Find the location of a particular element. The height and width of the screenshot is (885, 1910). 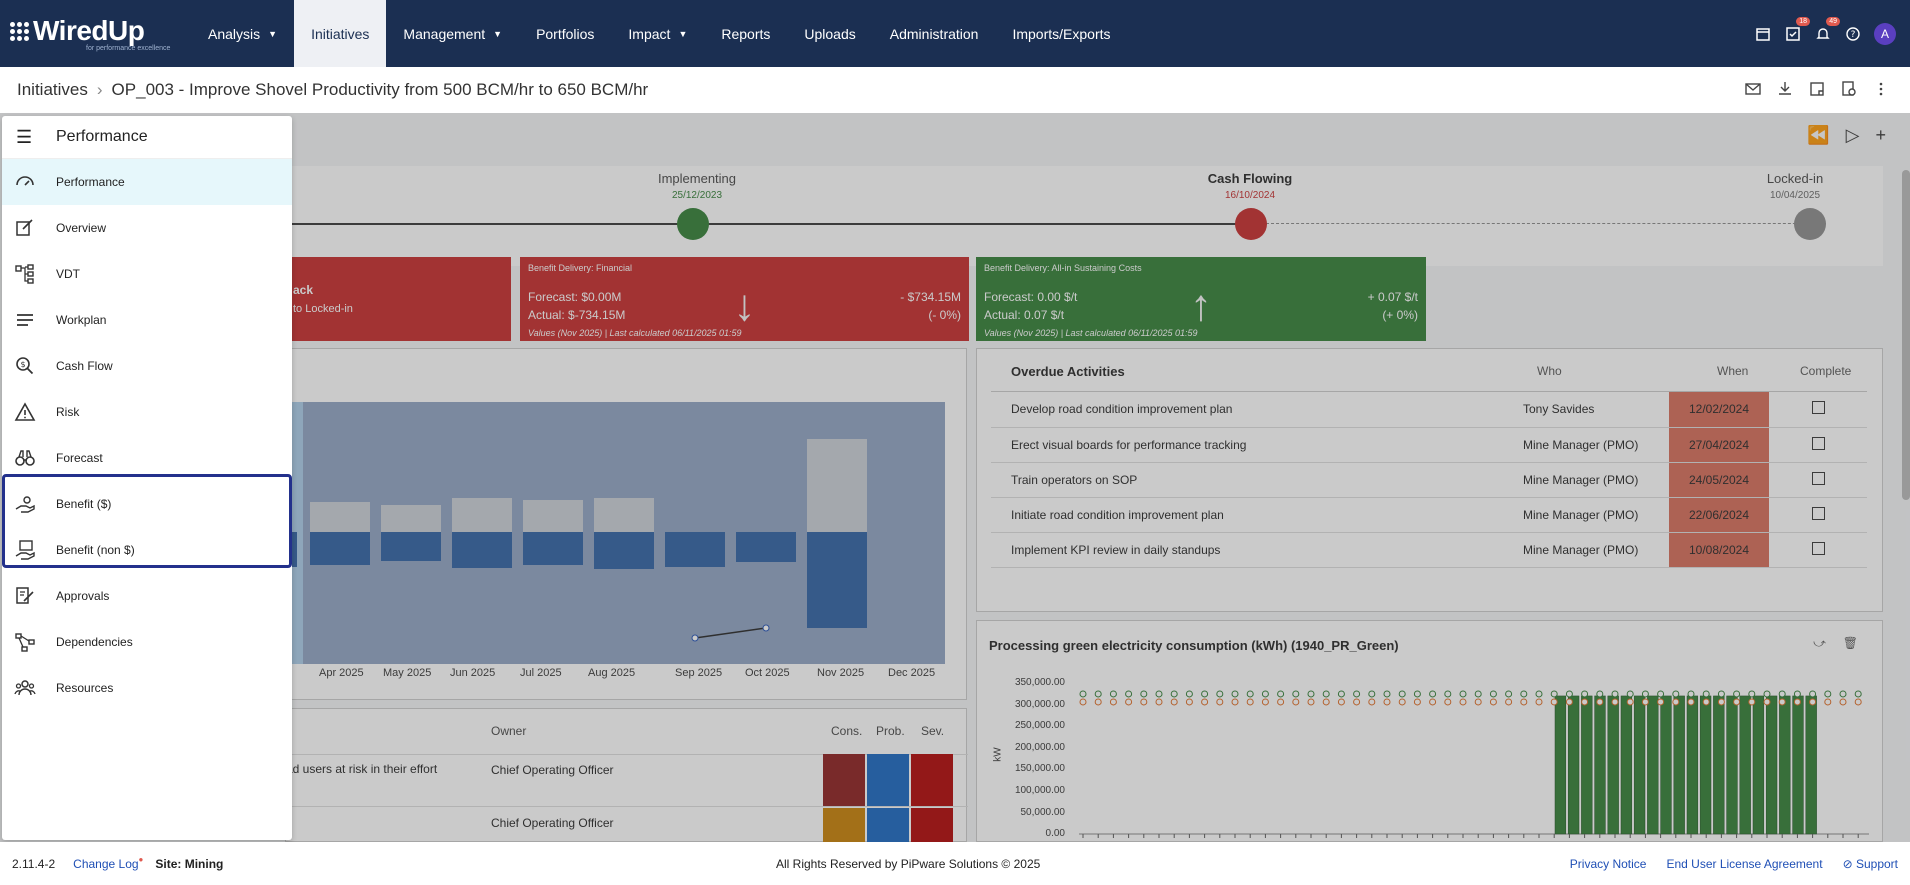

side-menu-header: ☰ Performance is located at coordinates (147, 137).